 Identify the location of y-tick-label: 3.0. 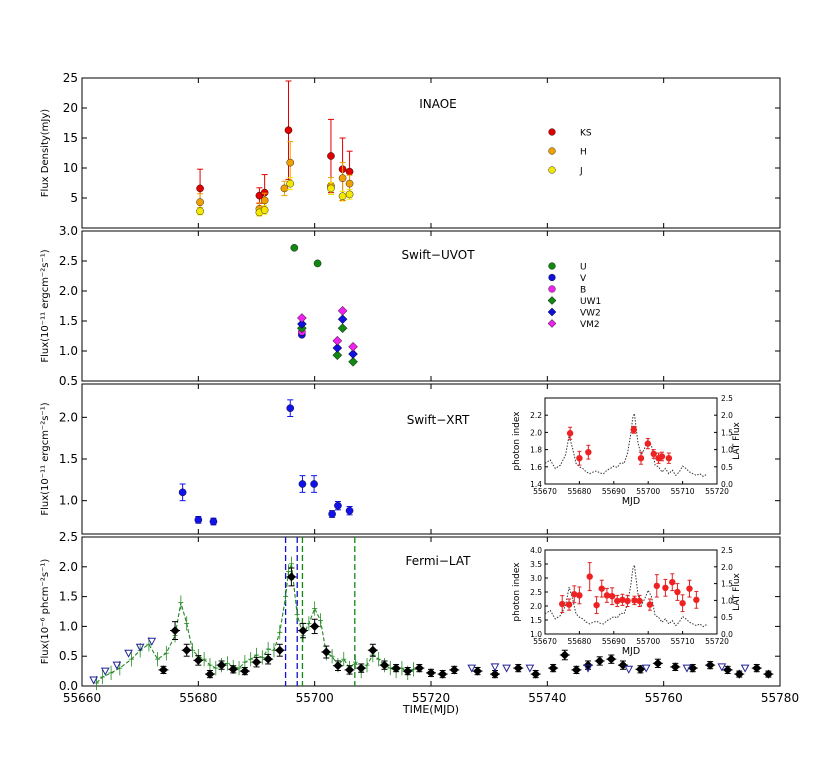
(68, 231).